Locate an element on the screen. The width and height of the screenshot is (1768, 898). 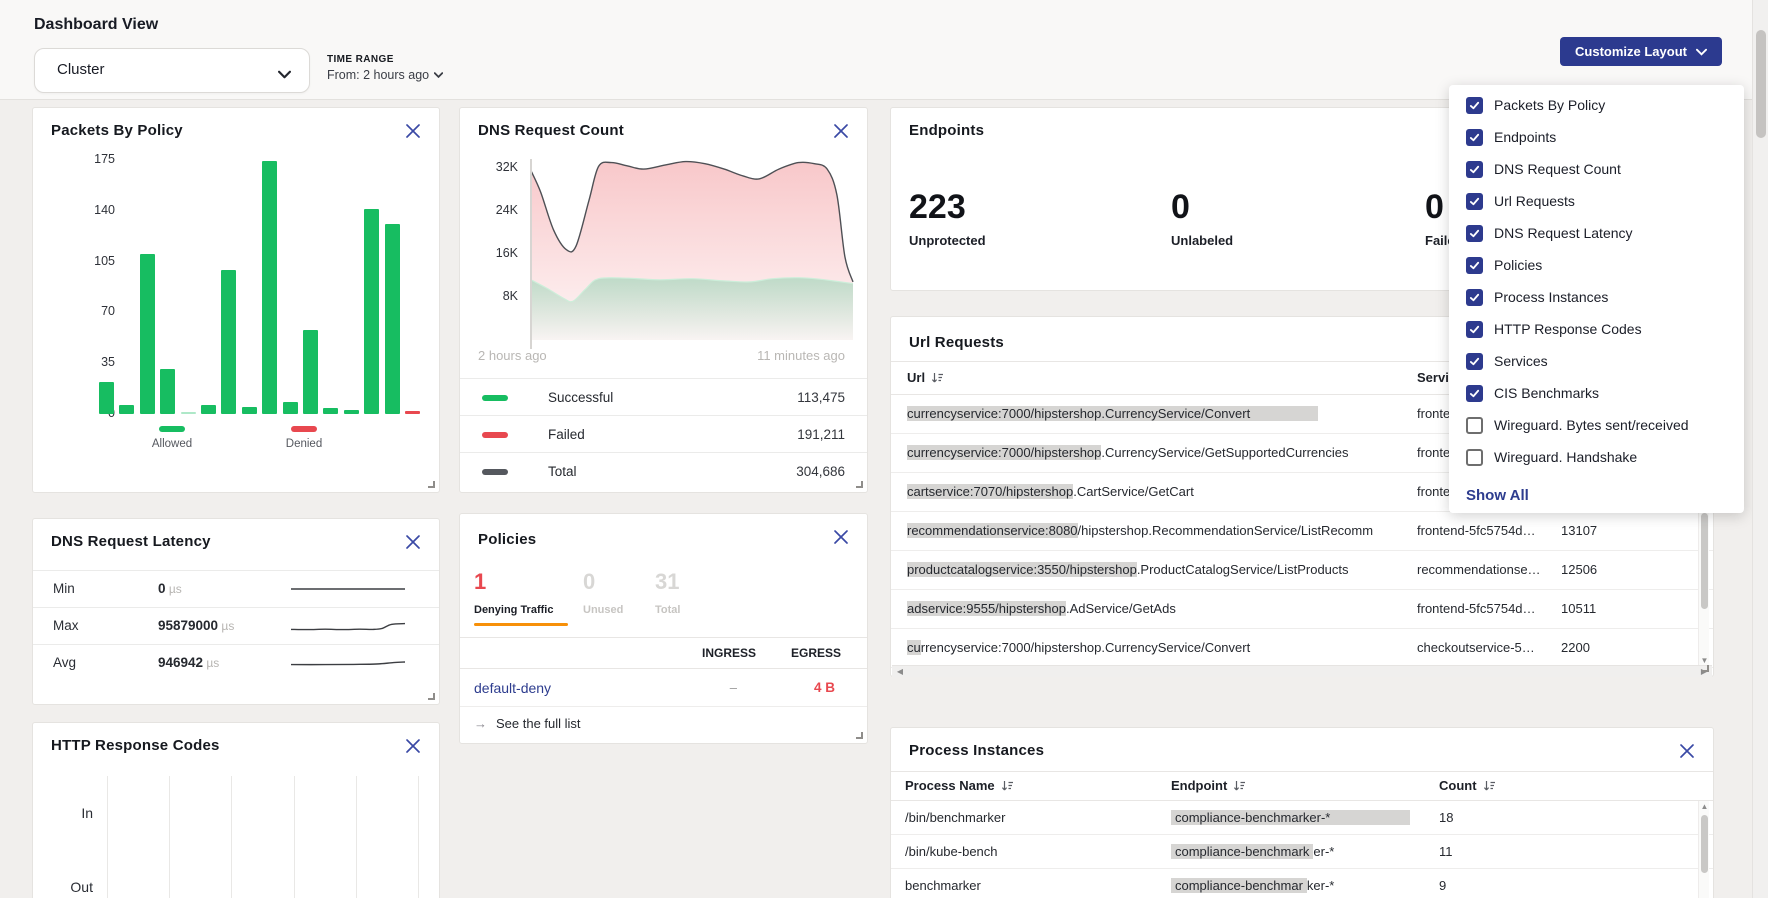
scroll-down-arrow: ▼ is located at coordinates (1704, 660).